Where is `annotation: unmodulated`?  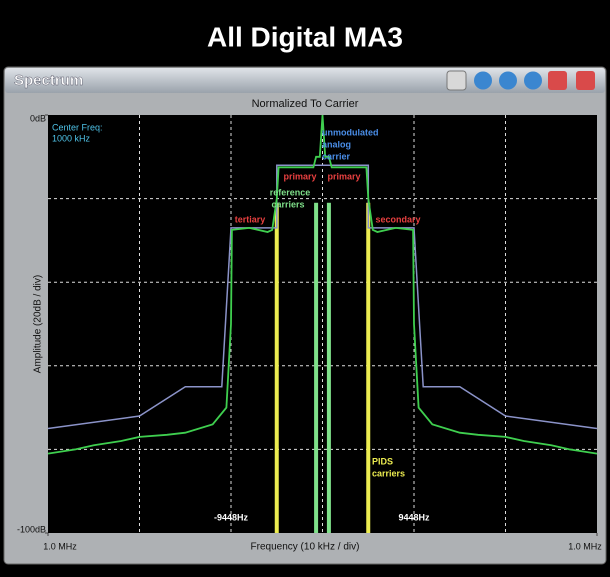 annotation: unmodulated is located at coordinates (350, 132).